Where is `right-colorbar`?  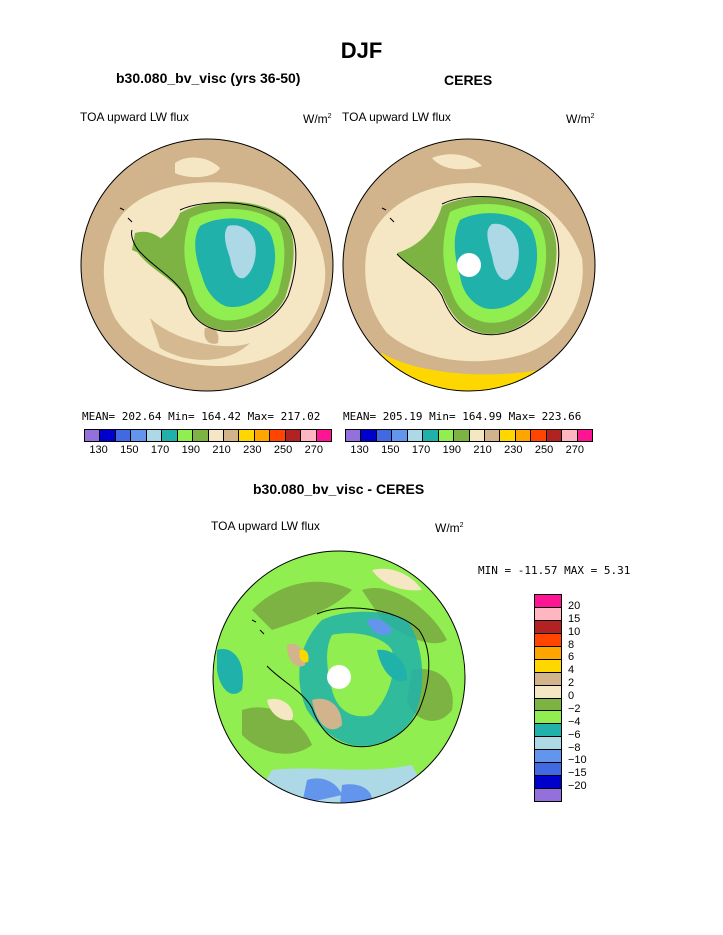 right-colorbar is located at coordinates (469, 435).